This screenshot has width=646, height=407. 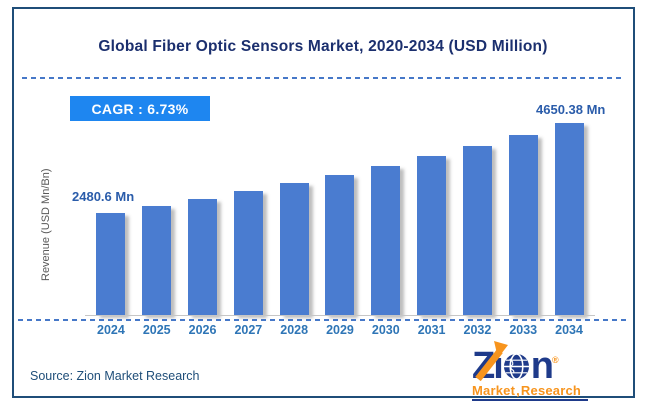 What do you see at coordinates (323, 78) in the screenshot?
I see `title-divider-dashed-line` at bounding box center [323, 78].